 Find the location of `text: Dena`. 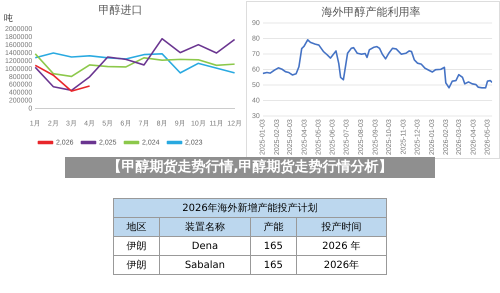

text: Dena is located at coordinates (205, 246).